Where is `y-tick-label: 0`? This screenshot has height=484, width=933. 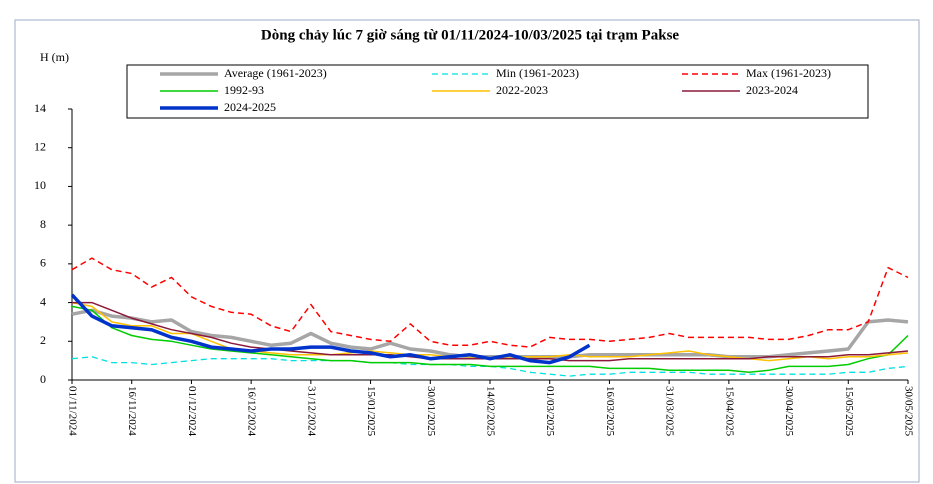 y-tick-label: 0 is located at coordinates (43, 379).